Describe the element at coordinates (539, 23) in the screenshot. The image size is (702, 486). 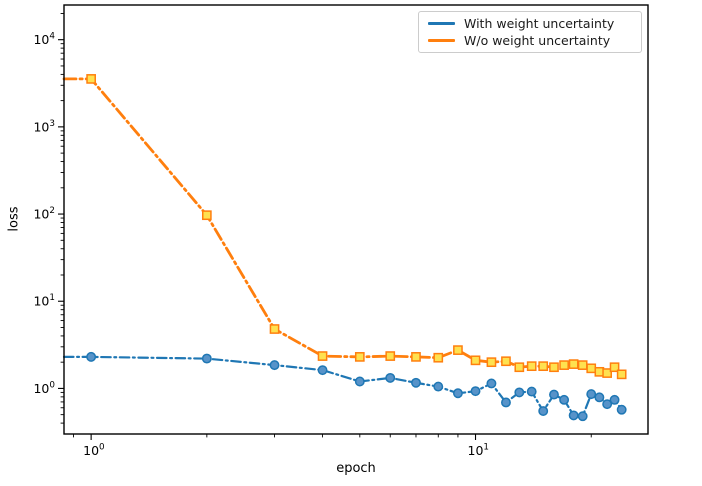
I see `legend-label: With weight uncertainty` at that location.